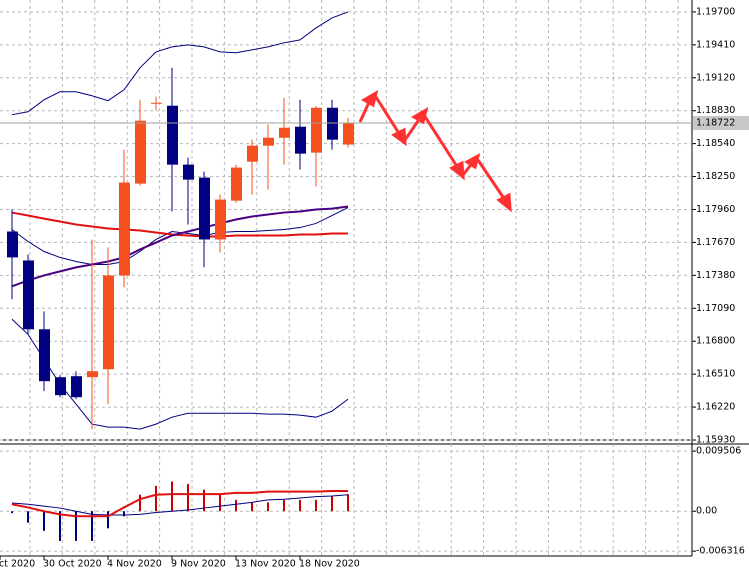  I want to click on y-tick-label: 1.16510, so click(715, 374).